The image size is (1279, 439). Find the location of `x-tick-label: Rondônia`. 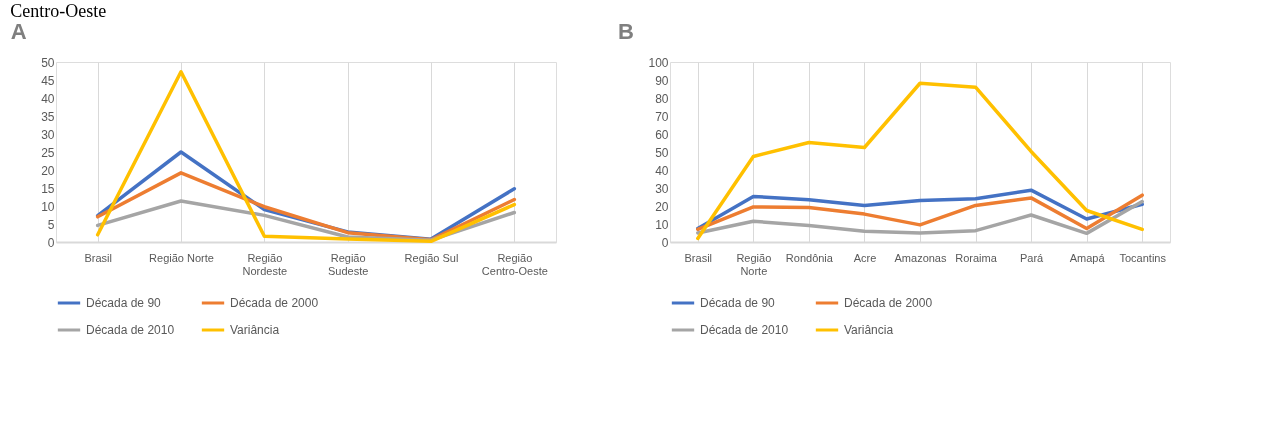

x-tick-label: Rondônia is located at coordinates (809, 257).